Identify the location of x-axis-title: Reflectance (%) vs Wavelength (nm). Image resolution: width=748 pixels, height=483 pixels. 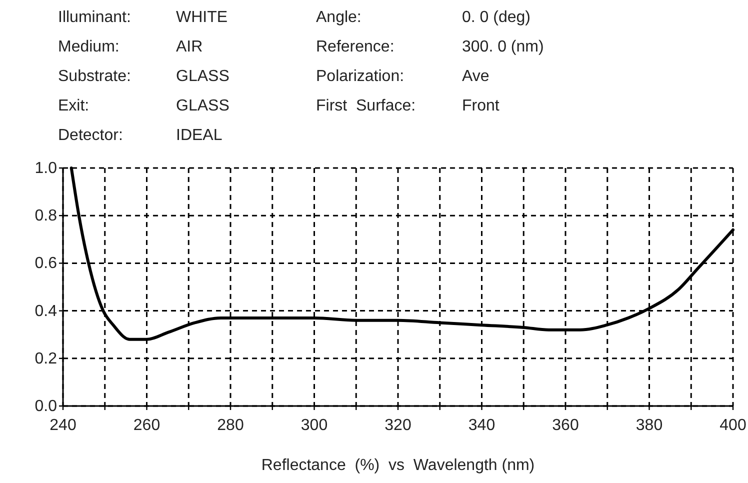
(398, 465).